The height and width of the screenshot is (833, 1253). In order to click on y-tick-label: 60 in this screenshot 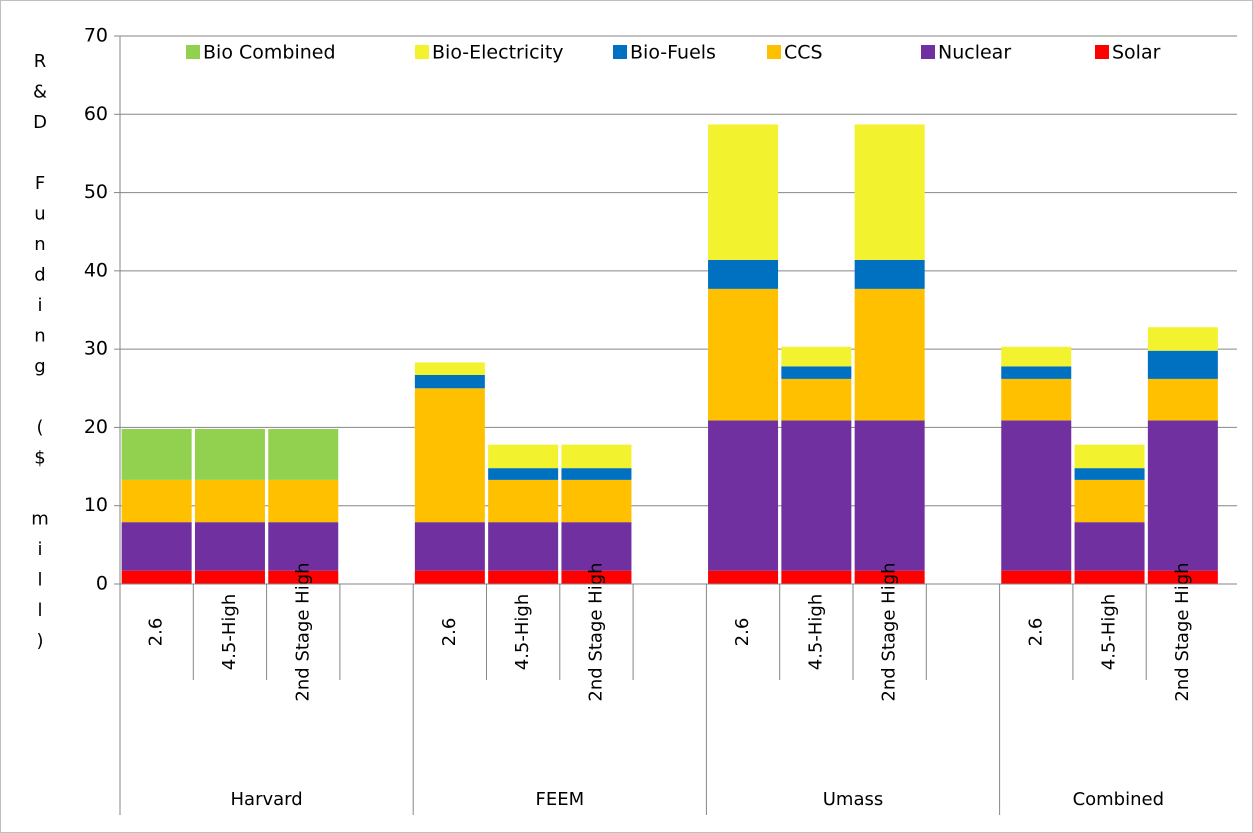, I will do `click(96, 114)`.